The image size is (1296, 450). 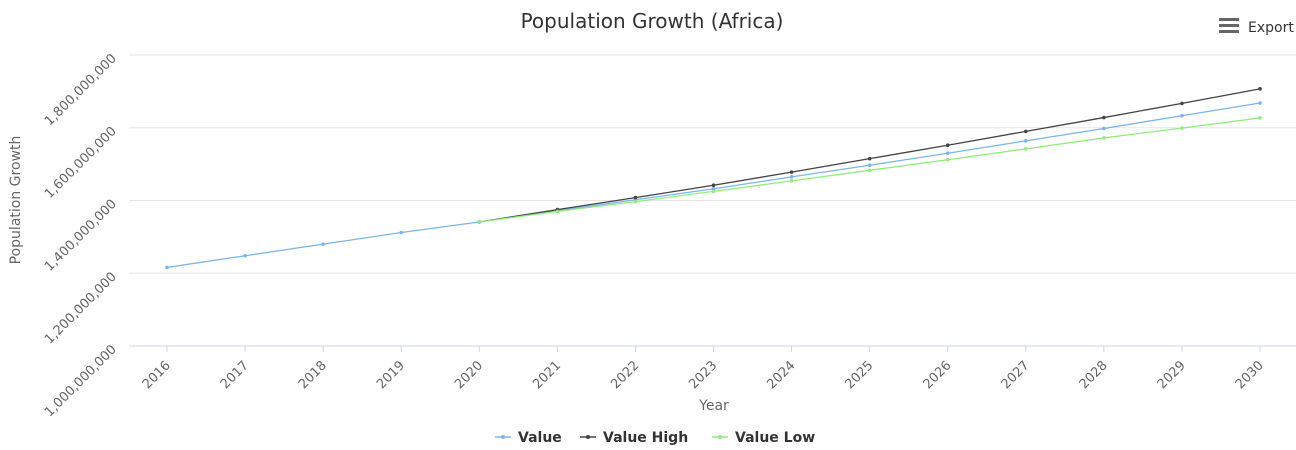 I want to click on legend: Value Value High Value Low, so click(x=655, y=438).